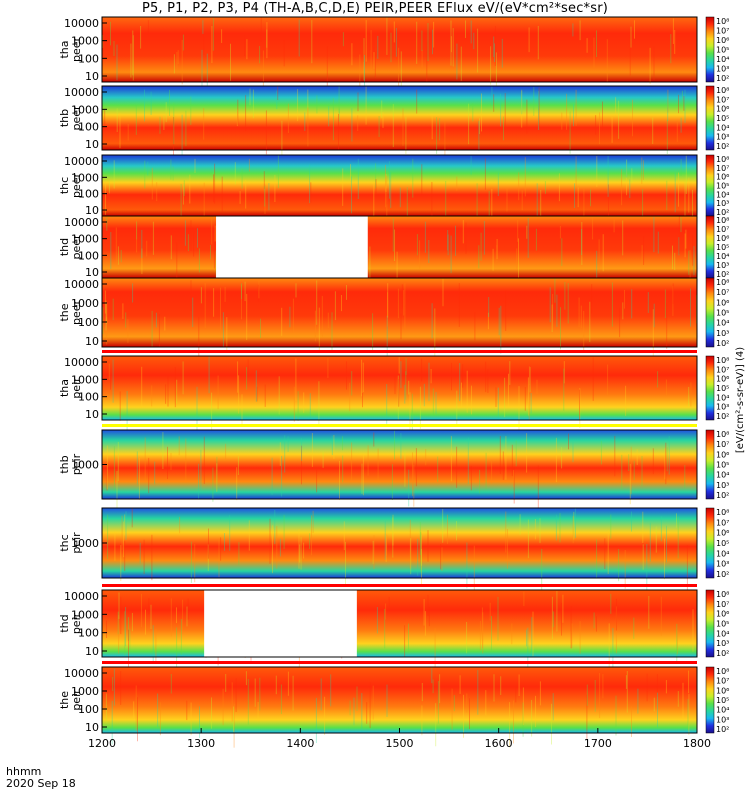 Image resolution: width=750 pixels, height=800 pixels. I want to click on y-axis-label: the, so click(64, 312).